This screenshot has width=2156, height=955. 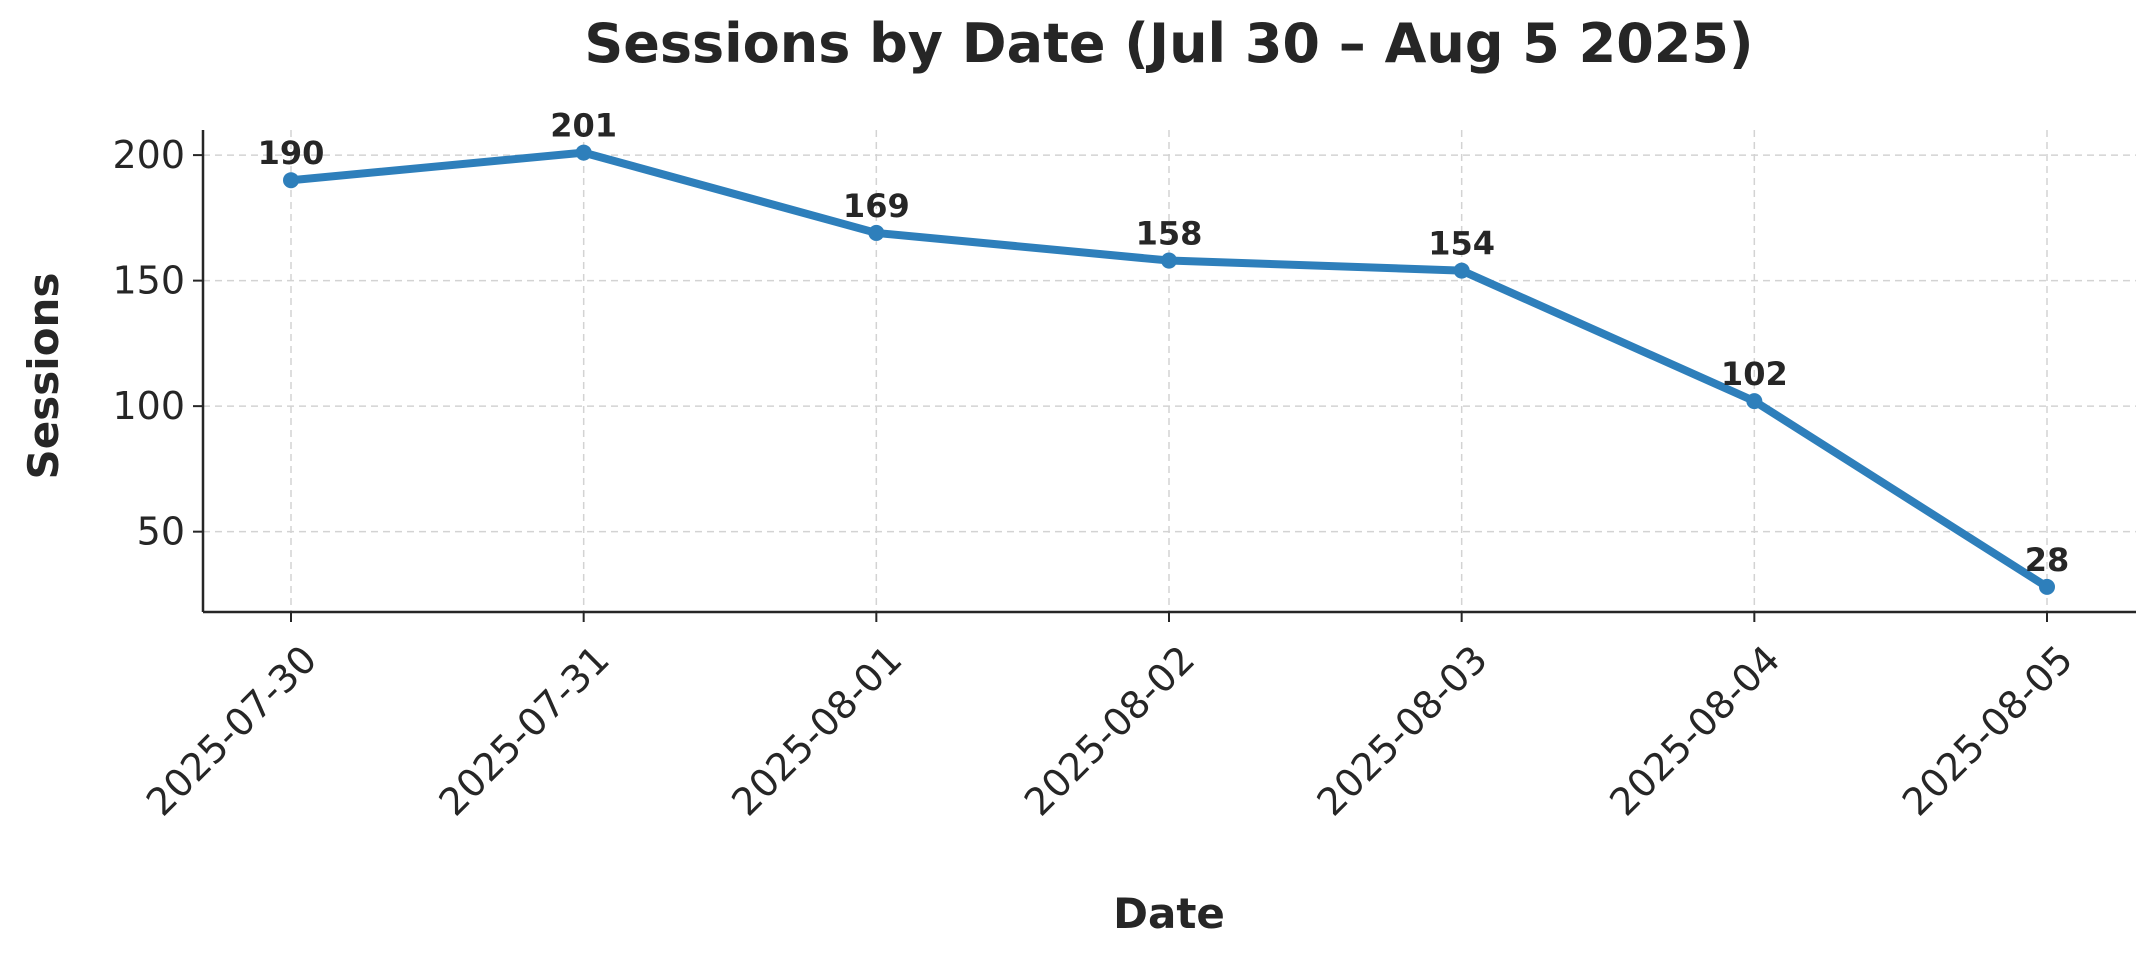 I want to click on data-label: 190, so click(x=291, y=153).